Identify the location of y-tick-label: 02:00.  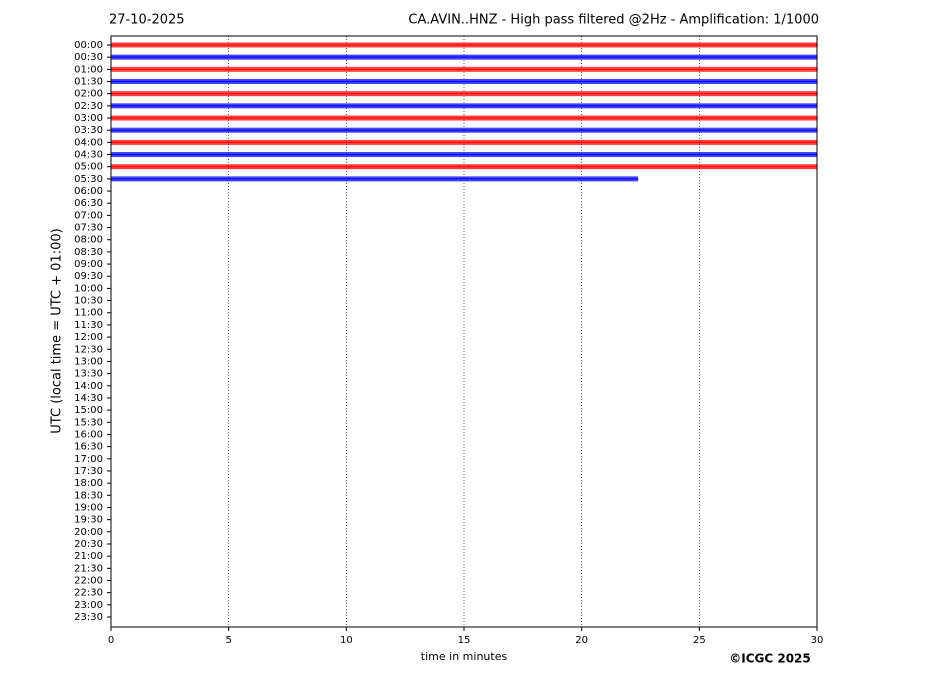
(88, 94).